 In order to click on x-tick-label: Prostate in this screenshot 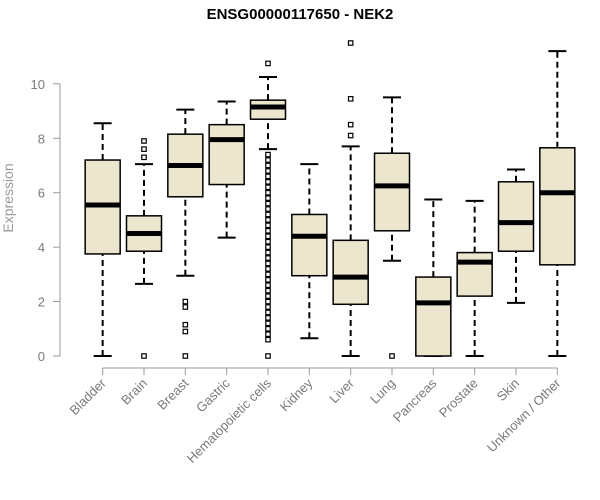, I will do `click(458, 398)`.